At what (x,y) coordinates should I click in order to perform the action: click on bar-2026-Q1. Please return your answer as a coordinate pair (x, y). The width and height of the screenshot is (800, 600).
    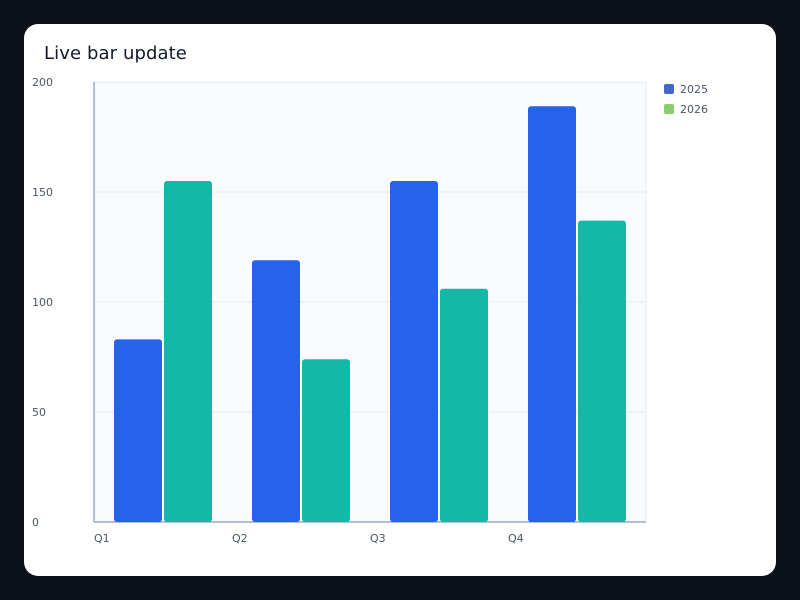
    Looking at the image, I should click on (188, 351).